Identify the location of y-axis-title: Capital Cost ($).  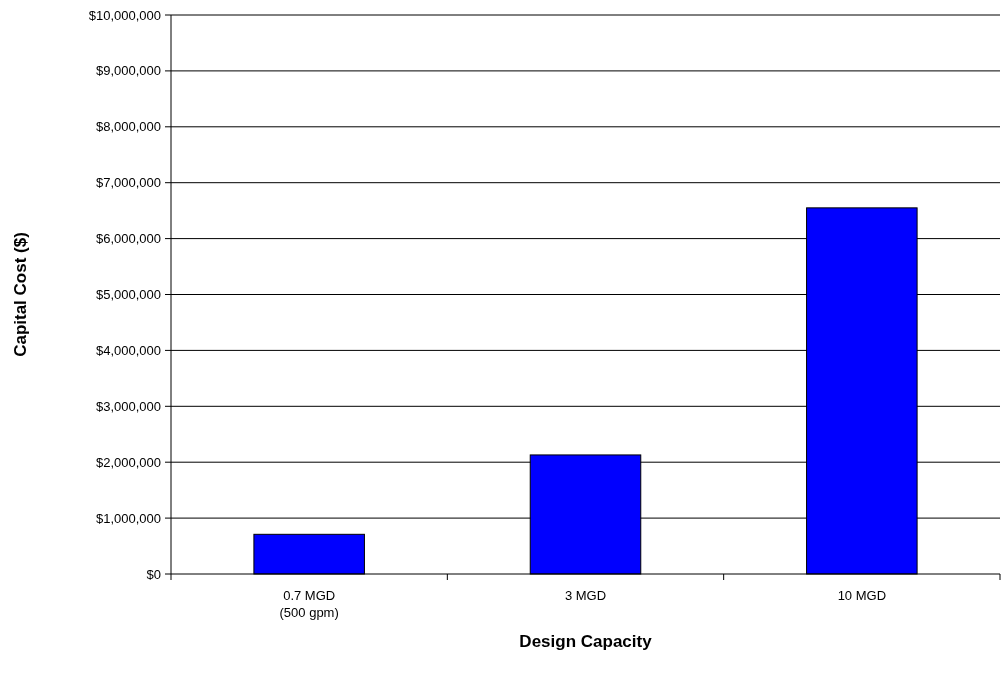
(20, 294).